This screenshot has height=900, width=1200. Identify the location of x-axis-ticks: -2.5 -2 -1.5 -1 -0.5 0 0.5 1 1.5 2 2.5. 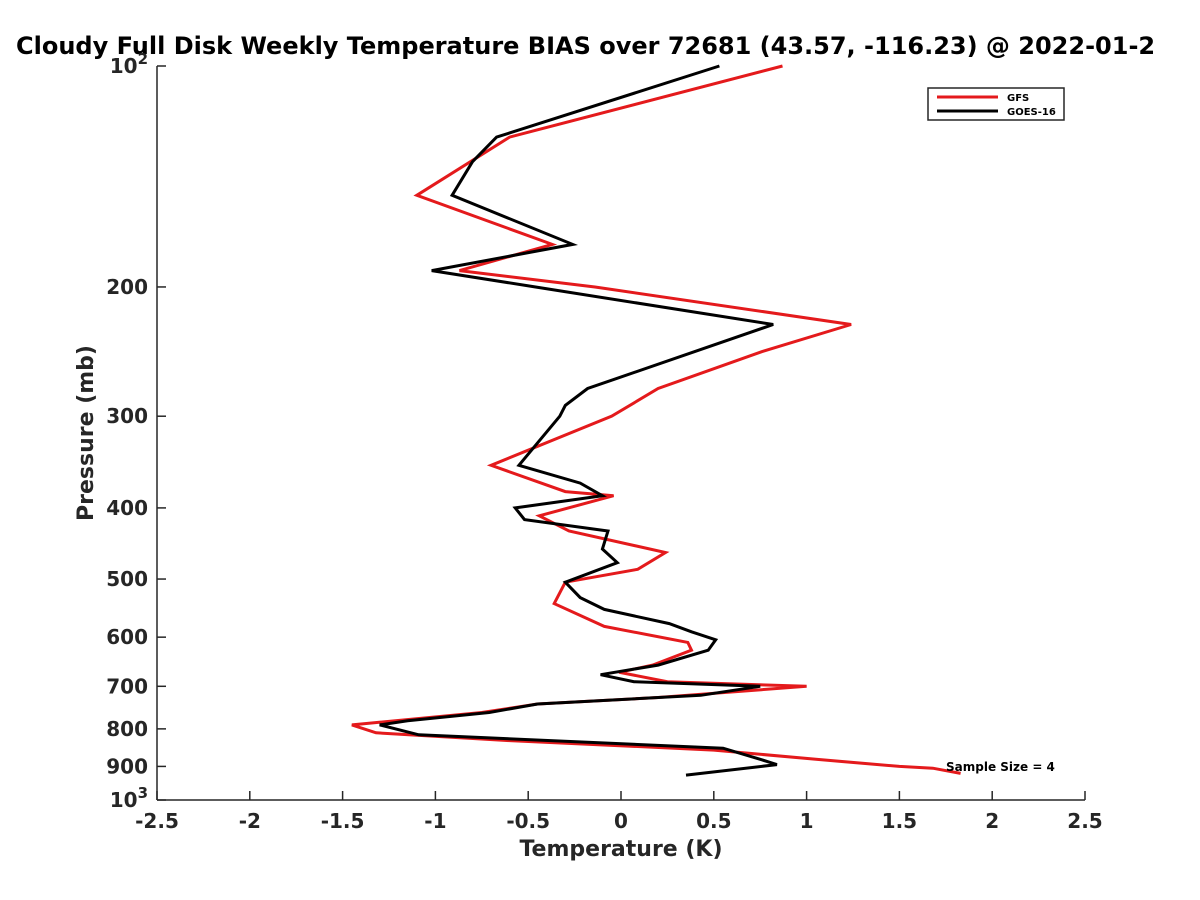
(619, 812).